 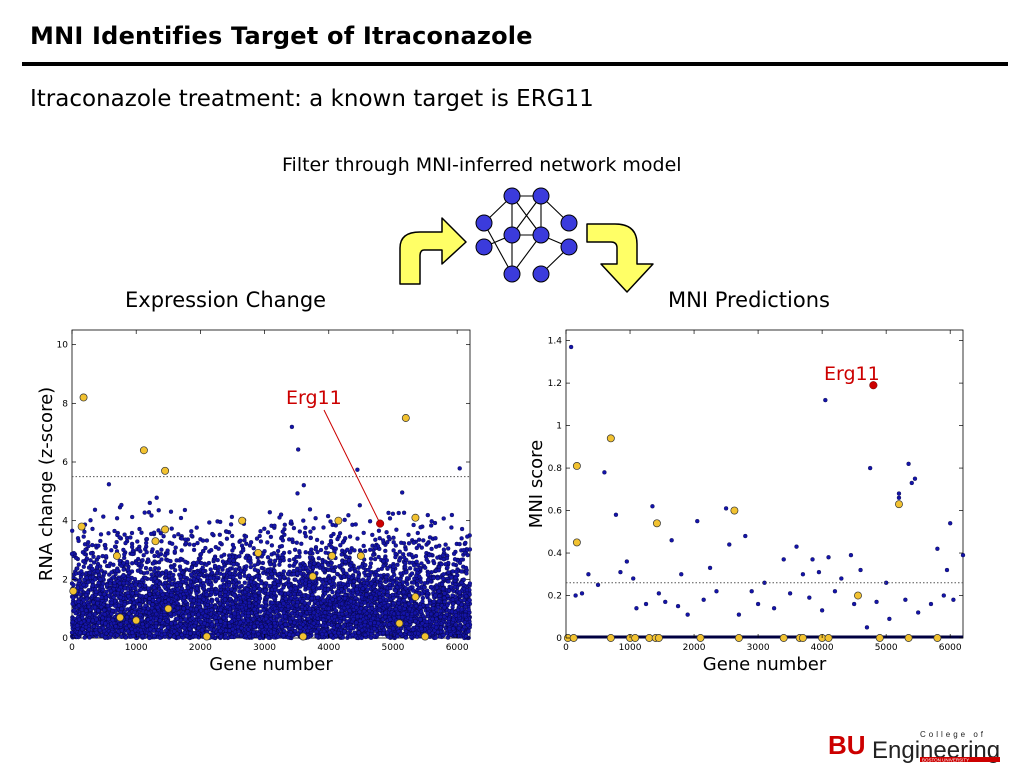 What do you see at coordinates (515, 64) in the screenshot?
I see `title-divider` at bounding box center [515, 64].